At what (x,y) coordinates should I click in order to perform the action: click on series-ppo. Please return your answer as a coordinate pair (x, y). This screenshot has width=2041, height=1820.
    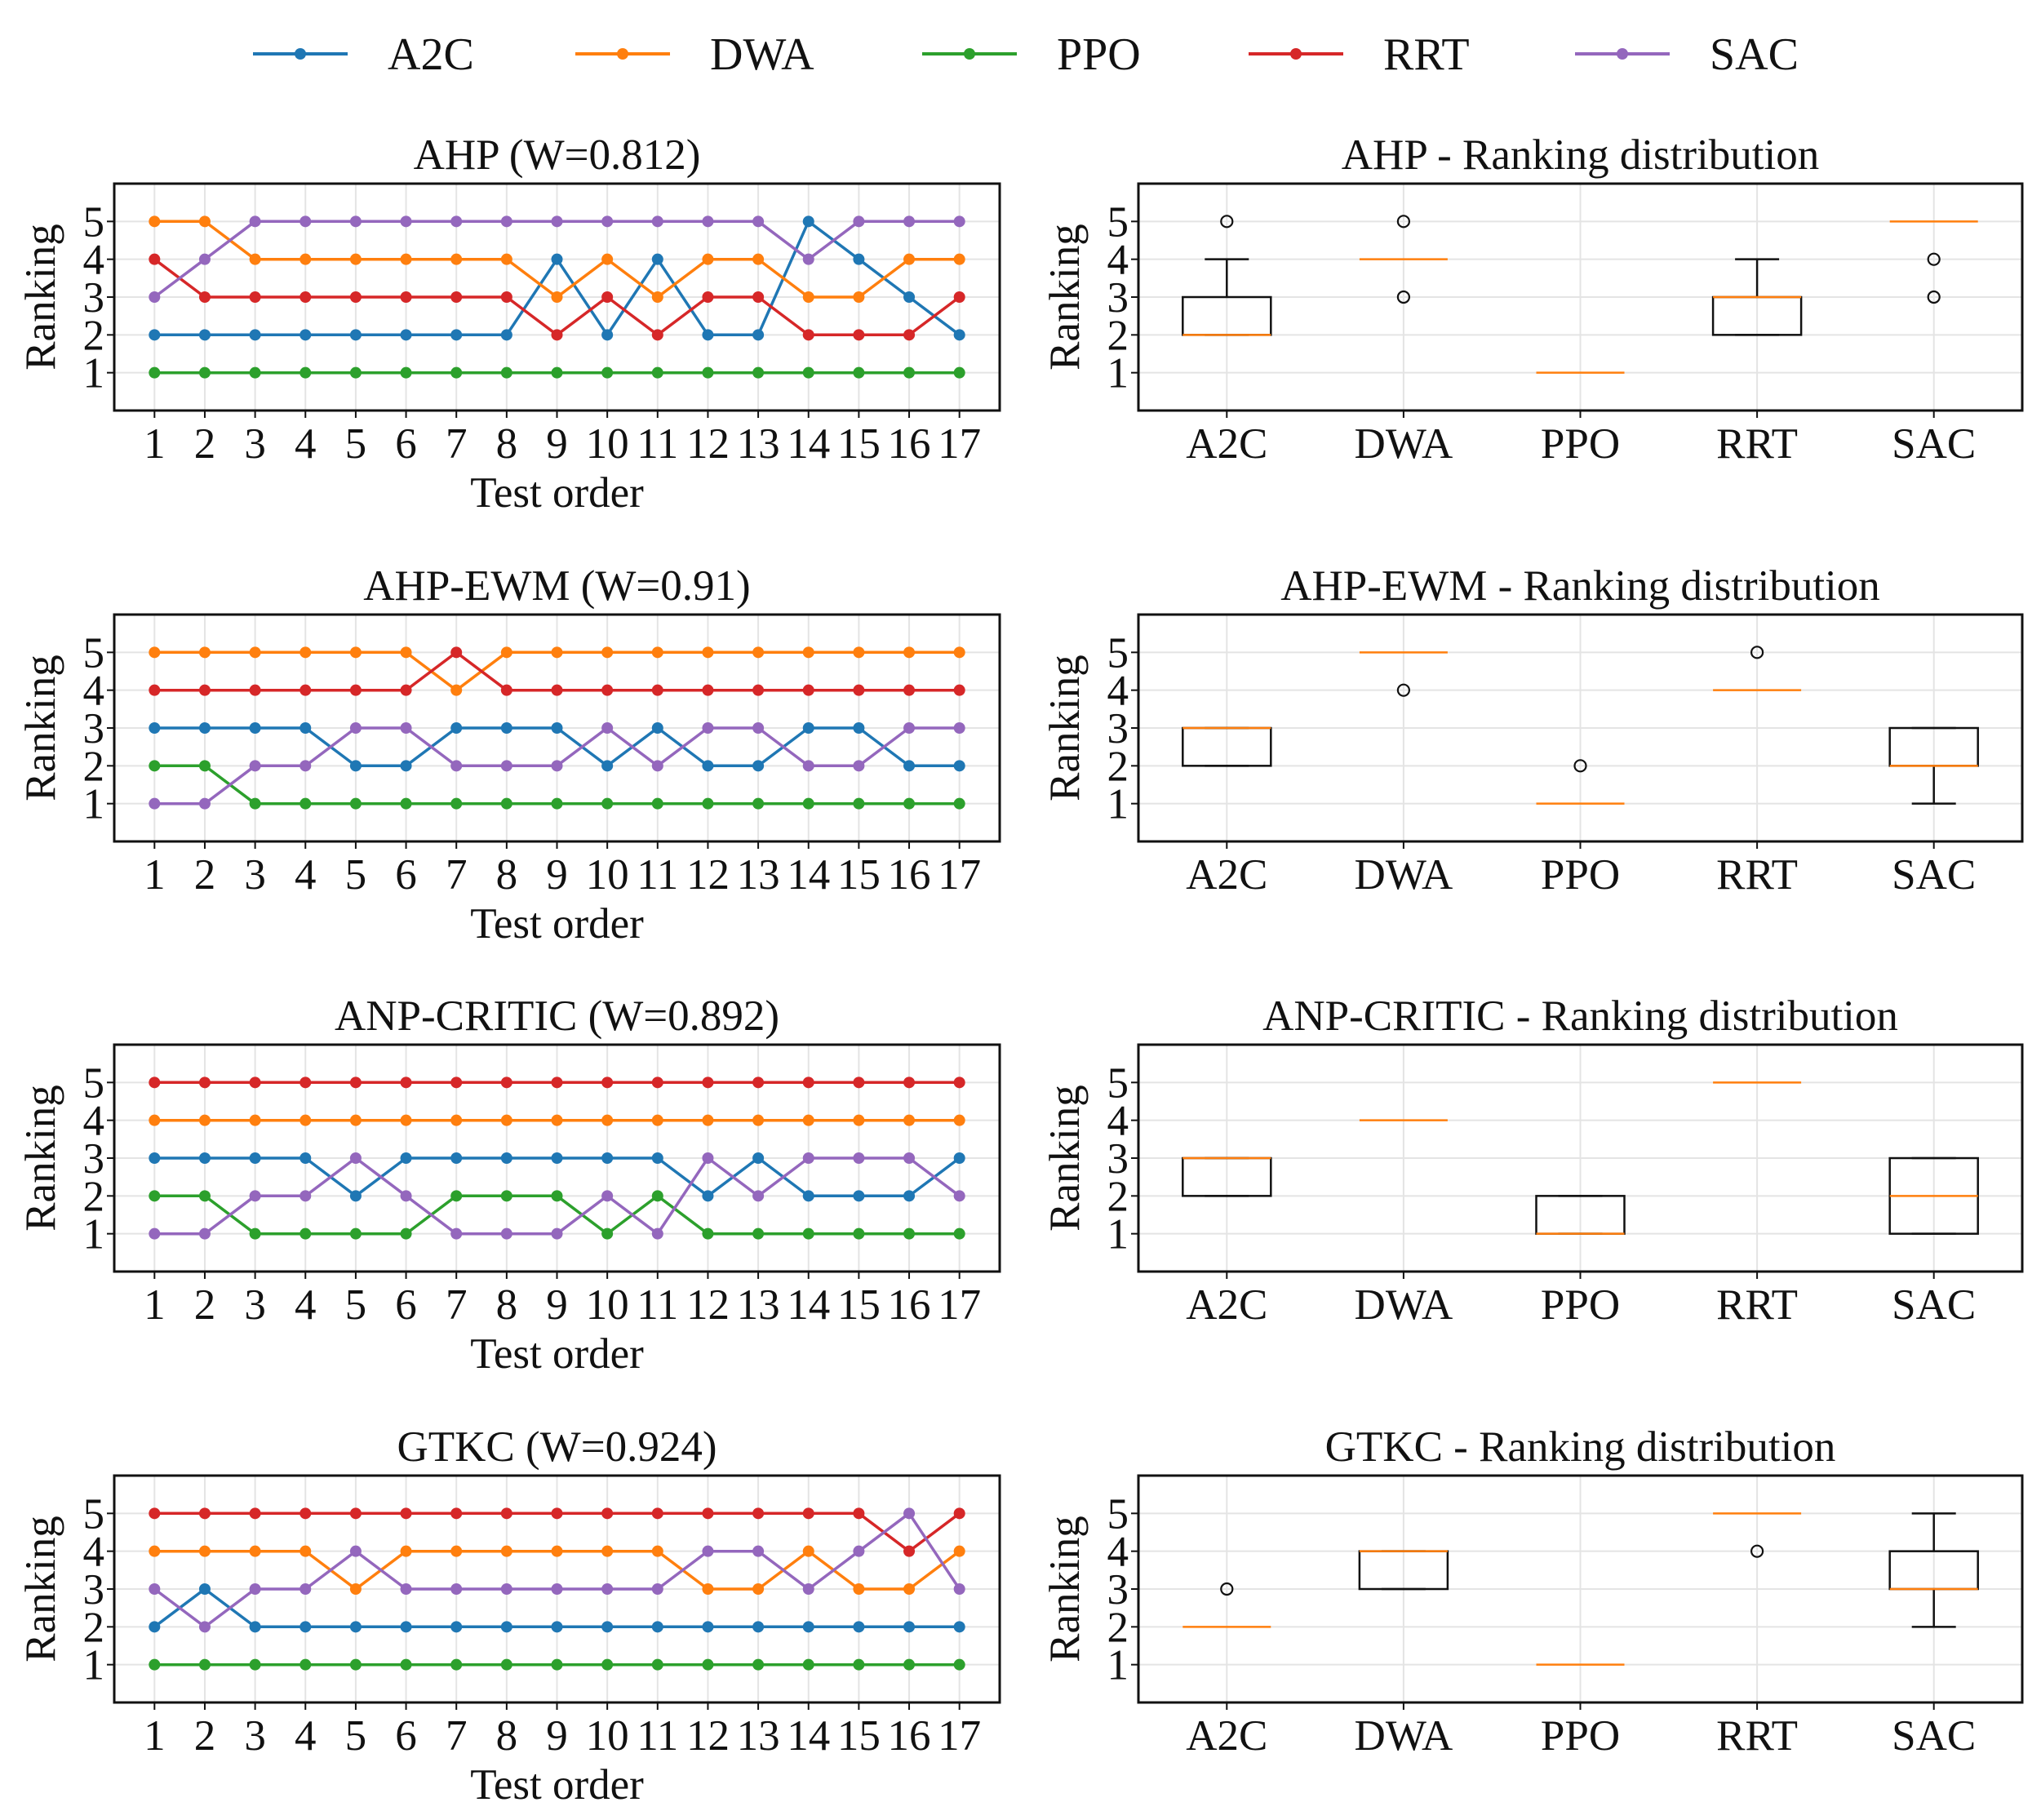
    Looking at the image, I should click on (557, 373).